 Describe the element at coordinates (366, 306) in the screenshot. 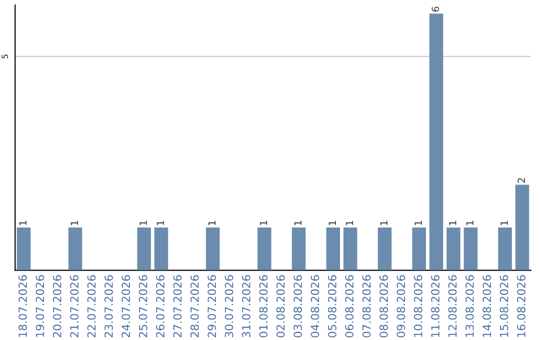

I see `x-tick-label: 07.08.2026` at that location.